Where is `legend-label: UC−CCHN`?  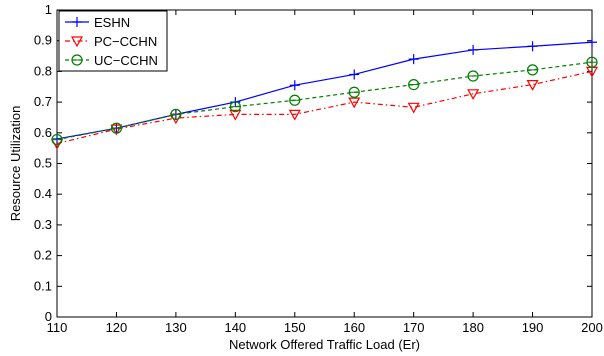 legend-label: UC−CCHN is located at coordinates (126, 60).